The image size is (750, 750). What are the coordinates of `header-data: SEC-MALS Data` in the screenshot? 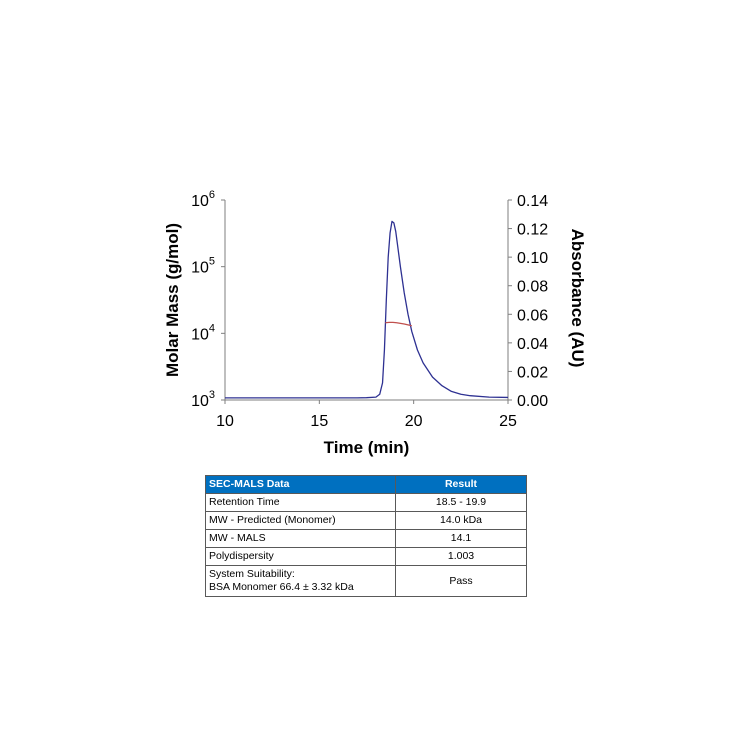 It's located at (300, 484).